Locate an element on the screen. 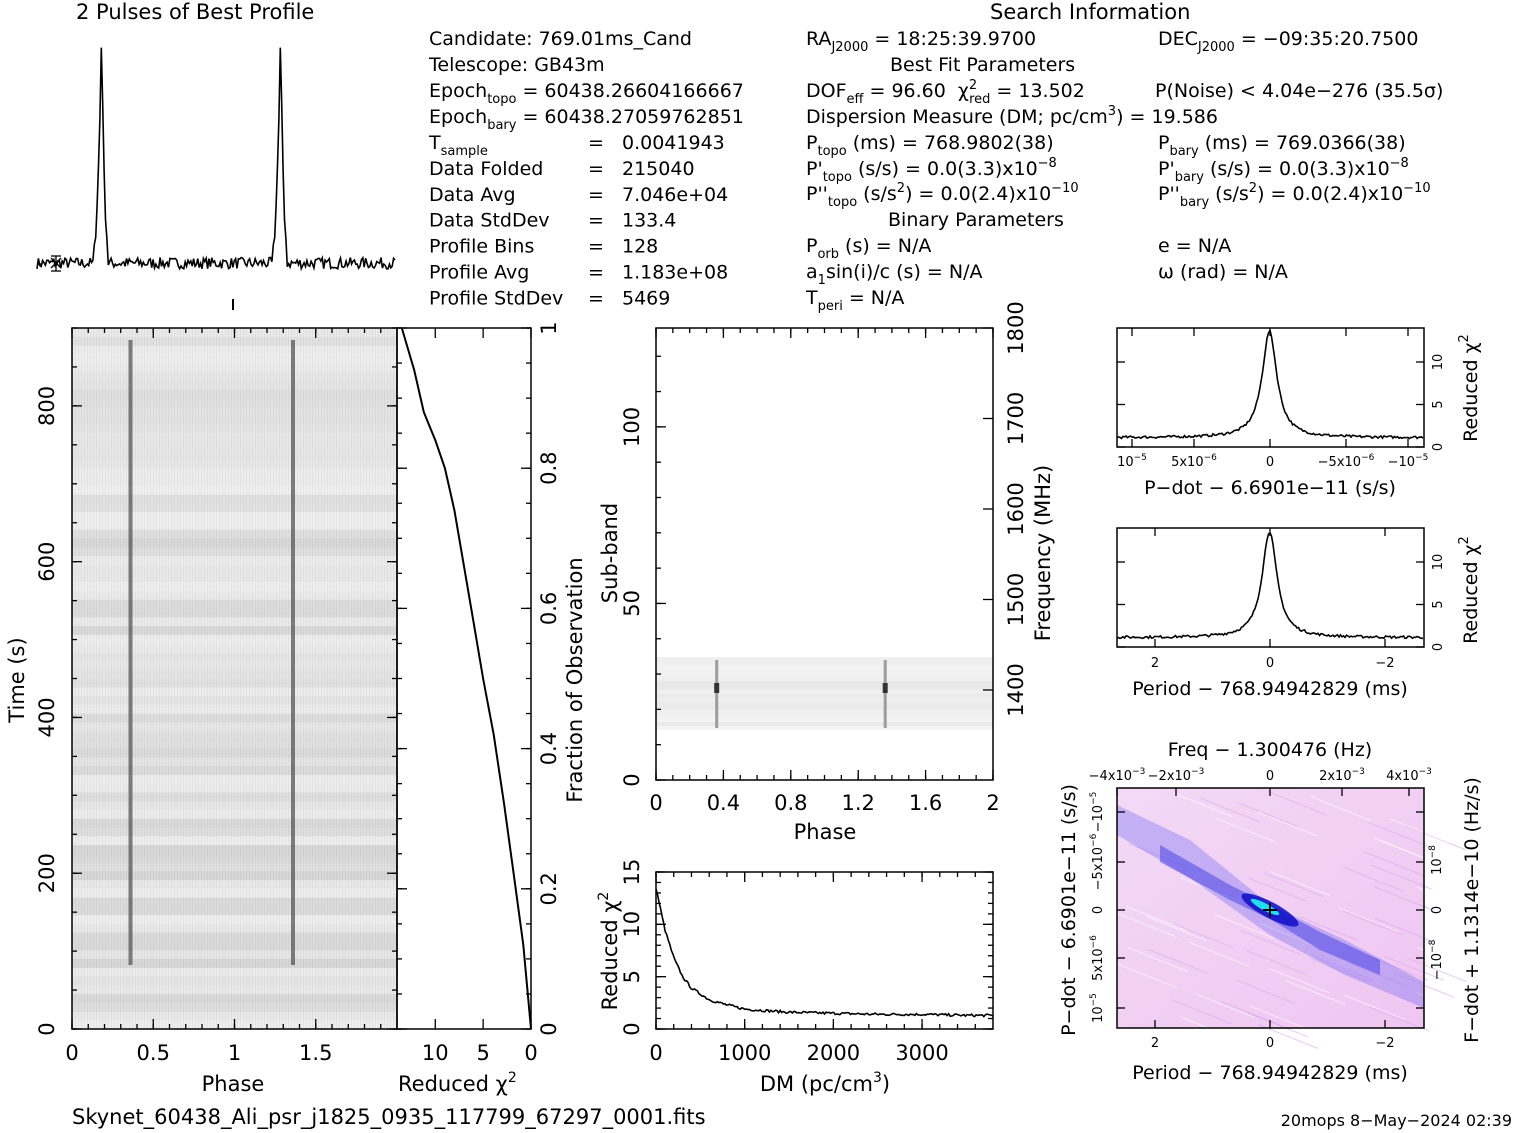  info-row-label: Data Avg is located at coordinates (472, 195).